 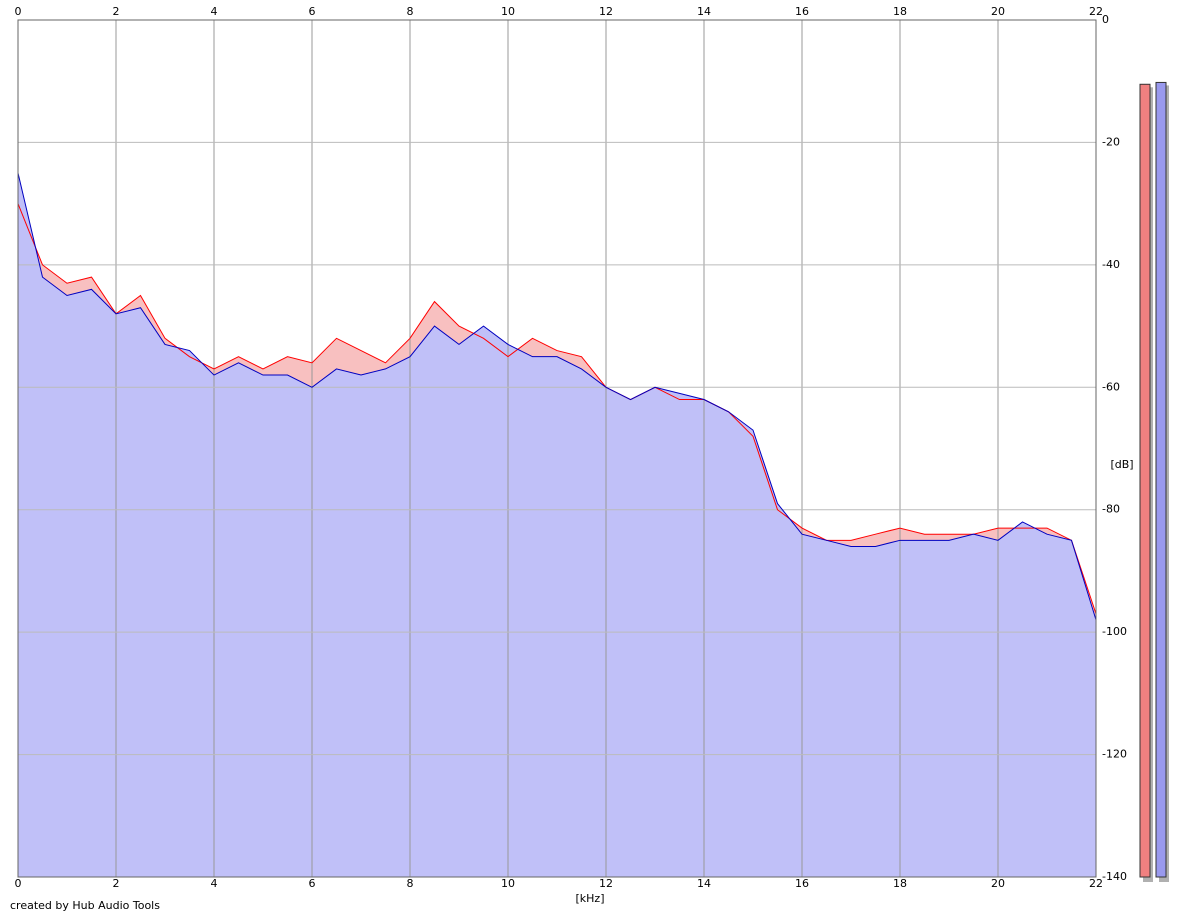 What do you see at coordinates (900, 11) in the screenshot?
I see `x-tick-label-top: 18` at bounding box center [900, 11].